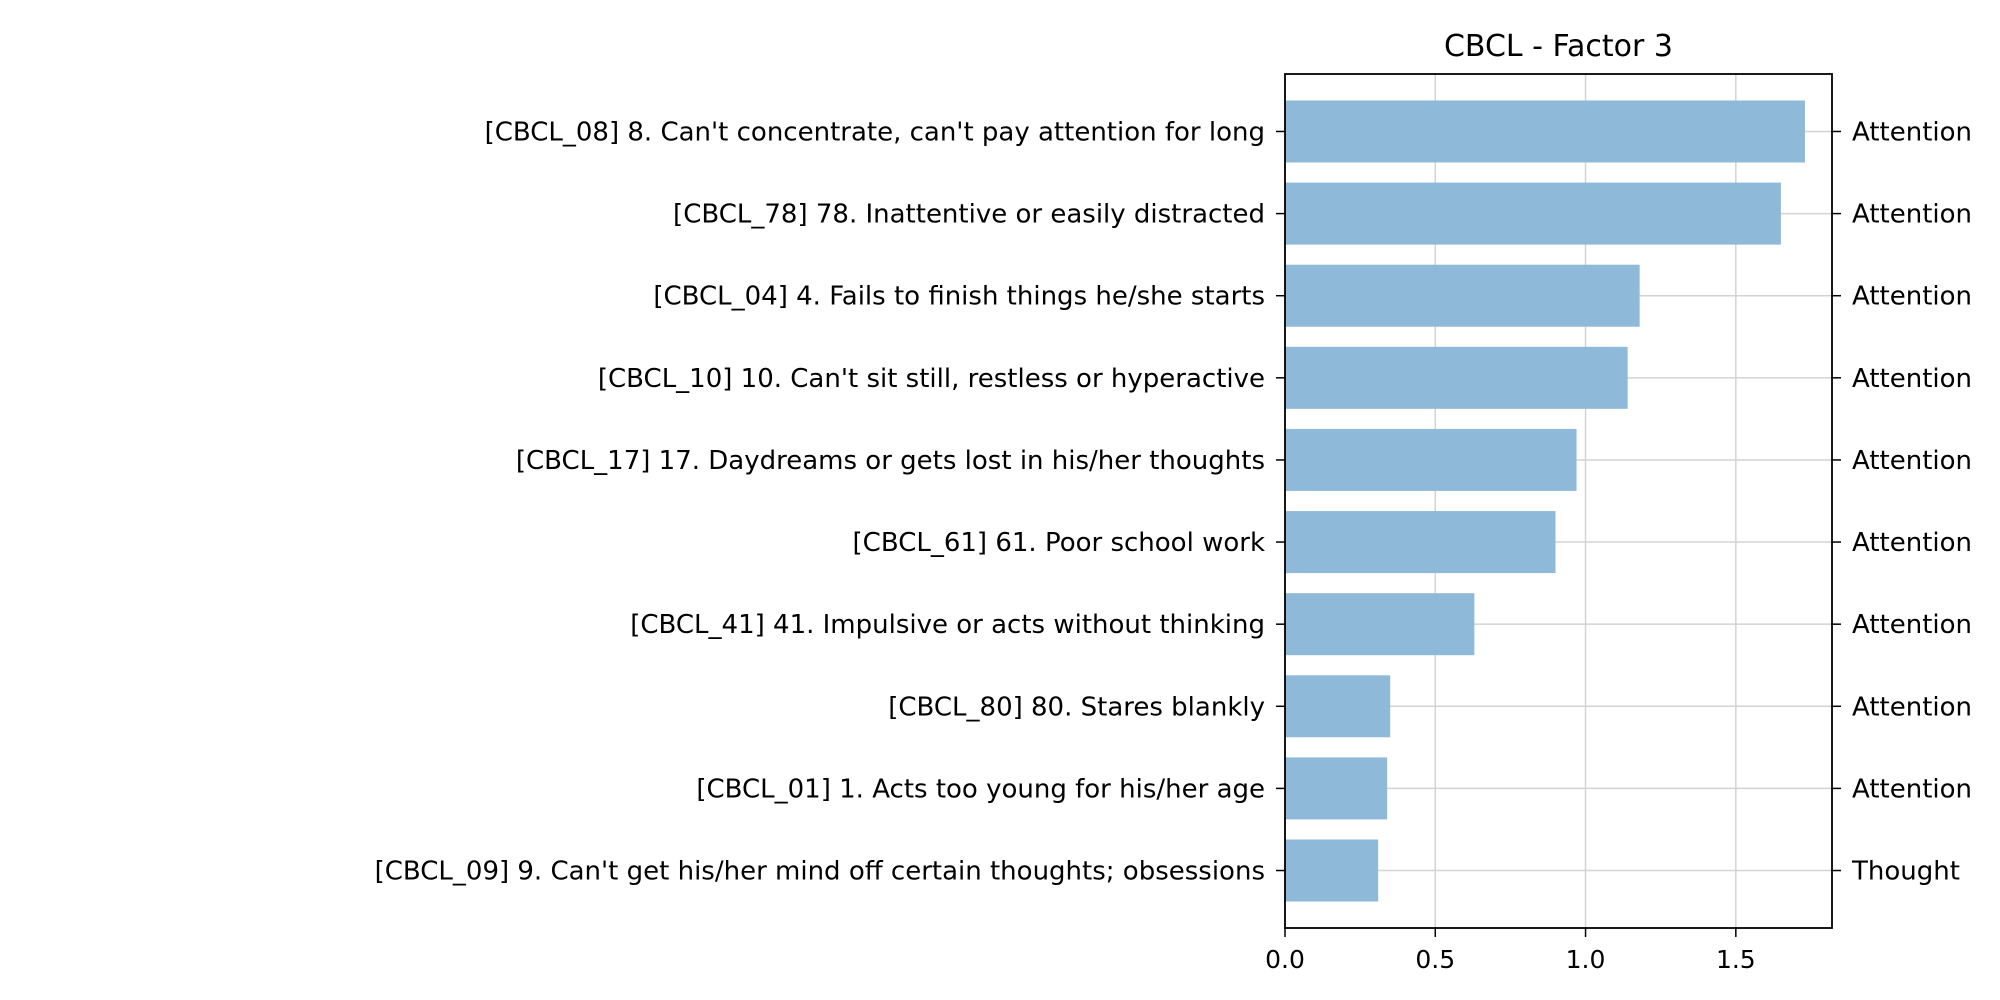 The height and width of the screenshot is (1000, 2000). What do you see at coordinates (1736, 959) in the screenshot?
I see `x-tick-label: 1.5` at bounding box center [1736, 959].